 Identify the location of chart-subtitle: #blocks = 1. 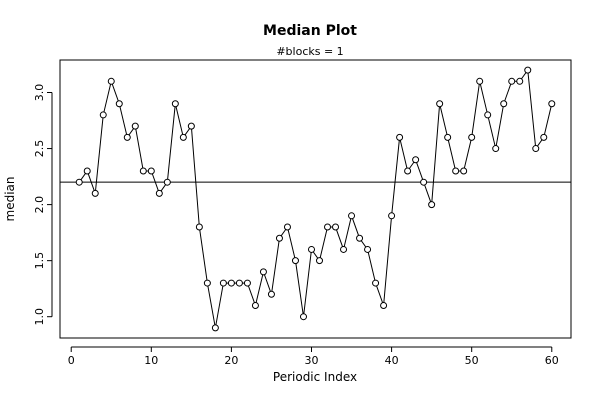
(309, 51).